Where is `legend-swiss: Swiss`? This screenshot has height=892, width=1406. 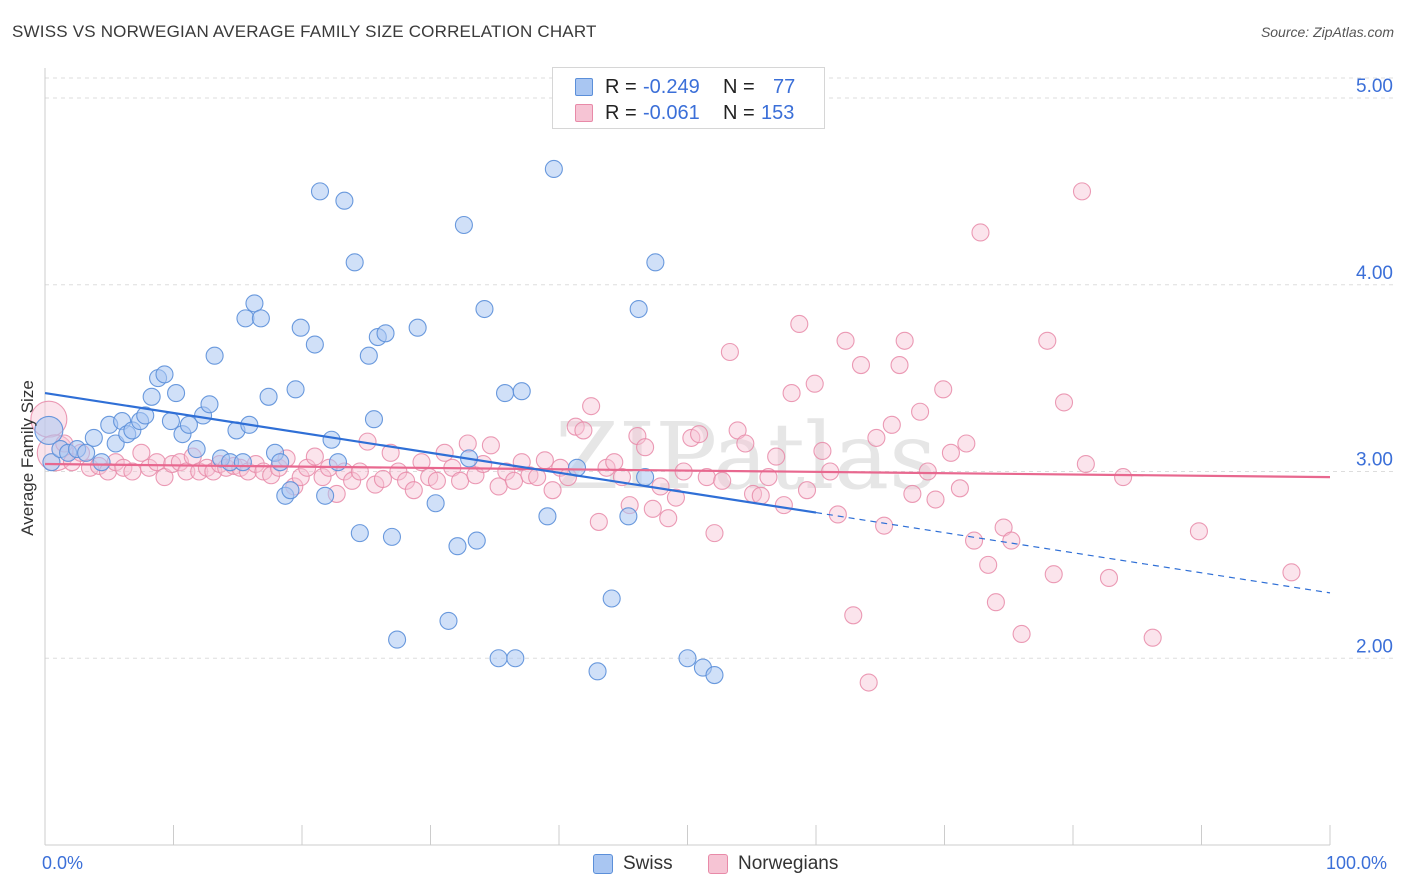 legend-swiss: Swiss is located at coordinates (633, 864).